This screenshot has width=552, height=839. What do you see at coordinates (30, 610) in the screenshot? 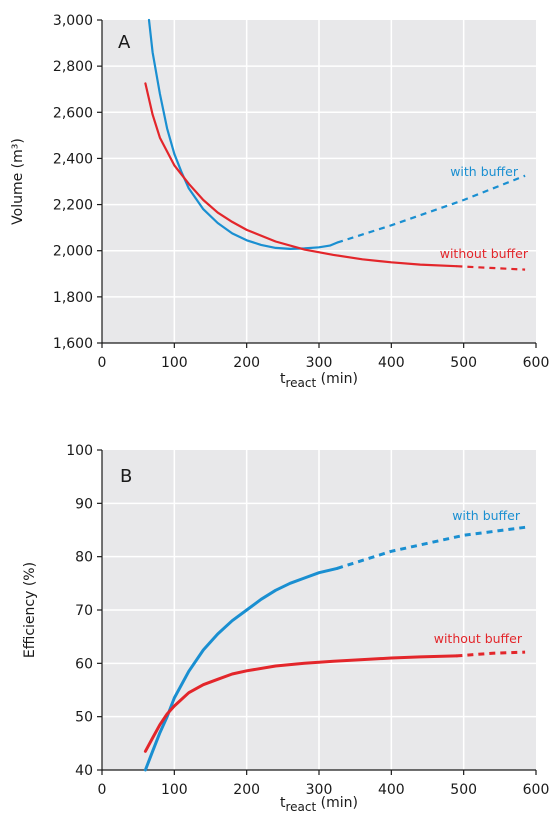
I see `y-axis-title: Efficiency (%)` at bounding box center [30, 610].